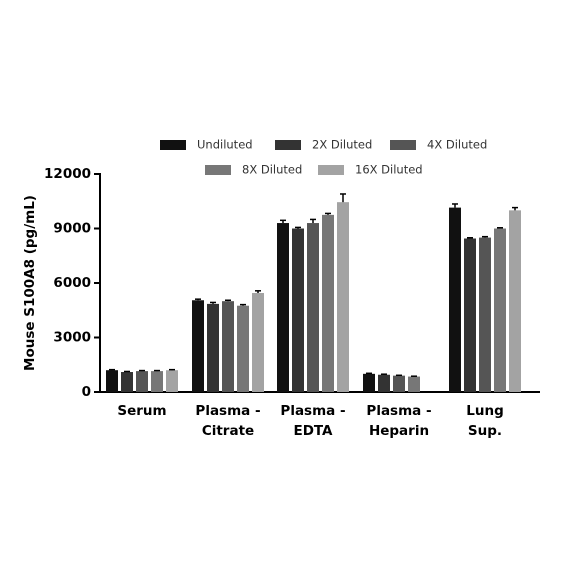 The image size is (584, 584). What do you see at coordinates (485, 411) in the screenshot?
I see `x-tick-label: Lung` at bounding box center [485, 411].